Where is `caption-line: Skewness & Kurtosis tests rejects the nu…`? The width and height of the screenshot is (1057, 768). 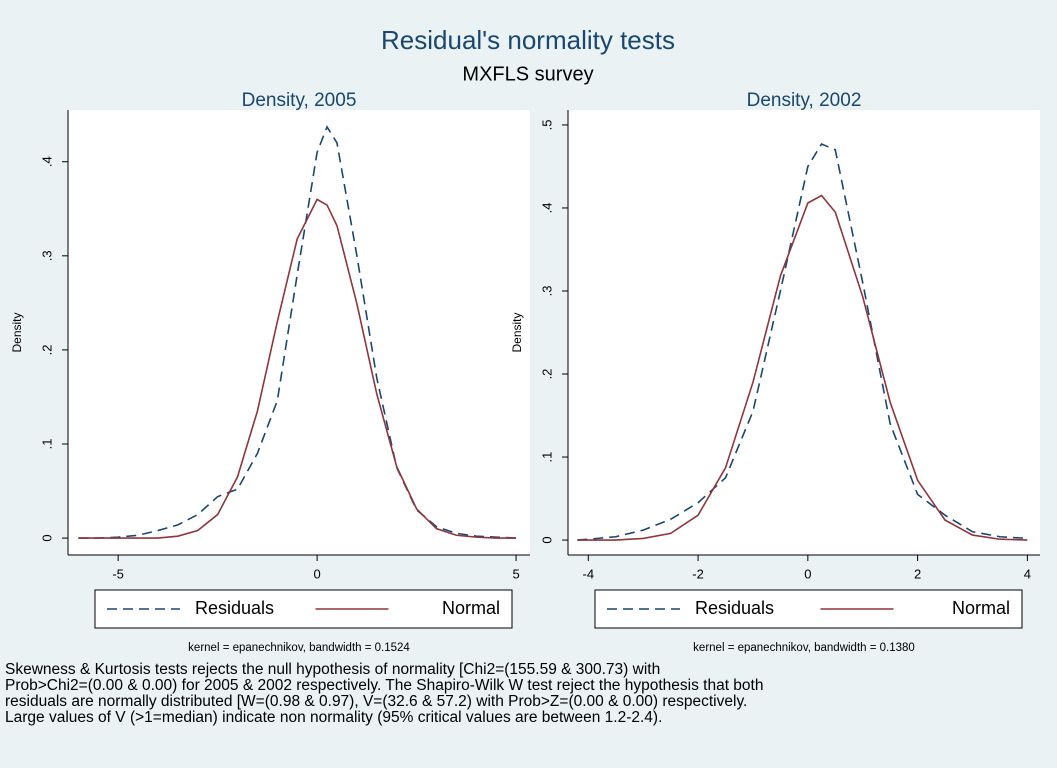 caption-line: Skewness & Kurtosis tests rejects the nu… is located at coordinates (332, 669).